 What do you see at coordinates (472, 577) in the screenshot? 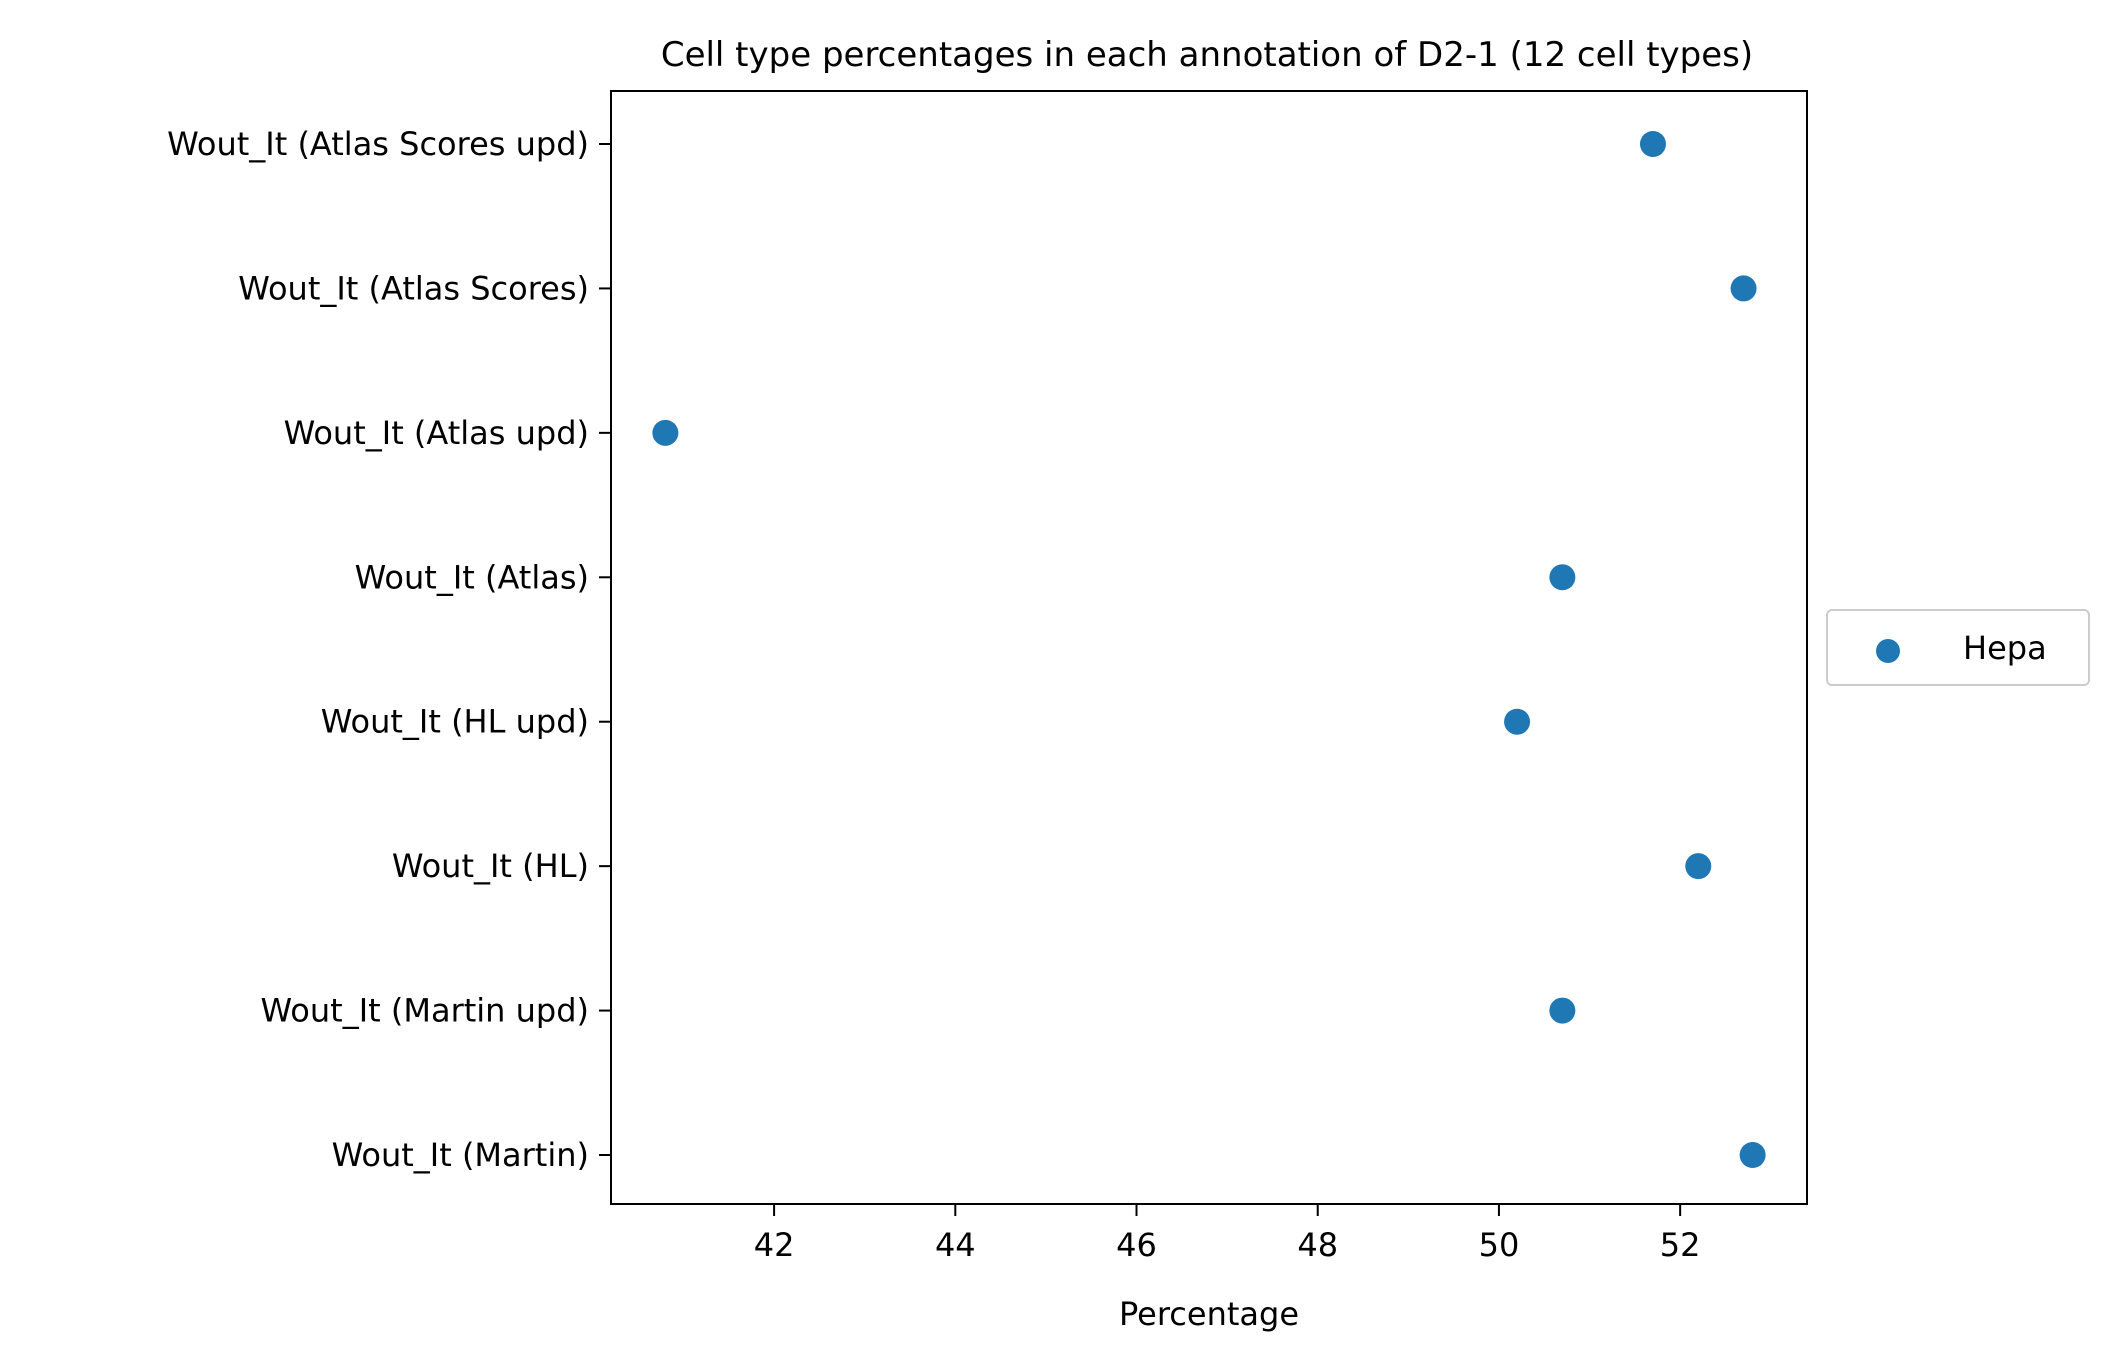
I see `y-tick-label: Wout_It (Atlas)` at bounding box center [472, 577].